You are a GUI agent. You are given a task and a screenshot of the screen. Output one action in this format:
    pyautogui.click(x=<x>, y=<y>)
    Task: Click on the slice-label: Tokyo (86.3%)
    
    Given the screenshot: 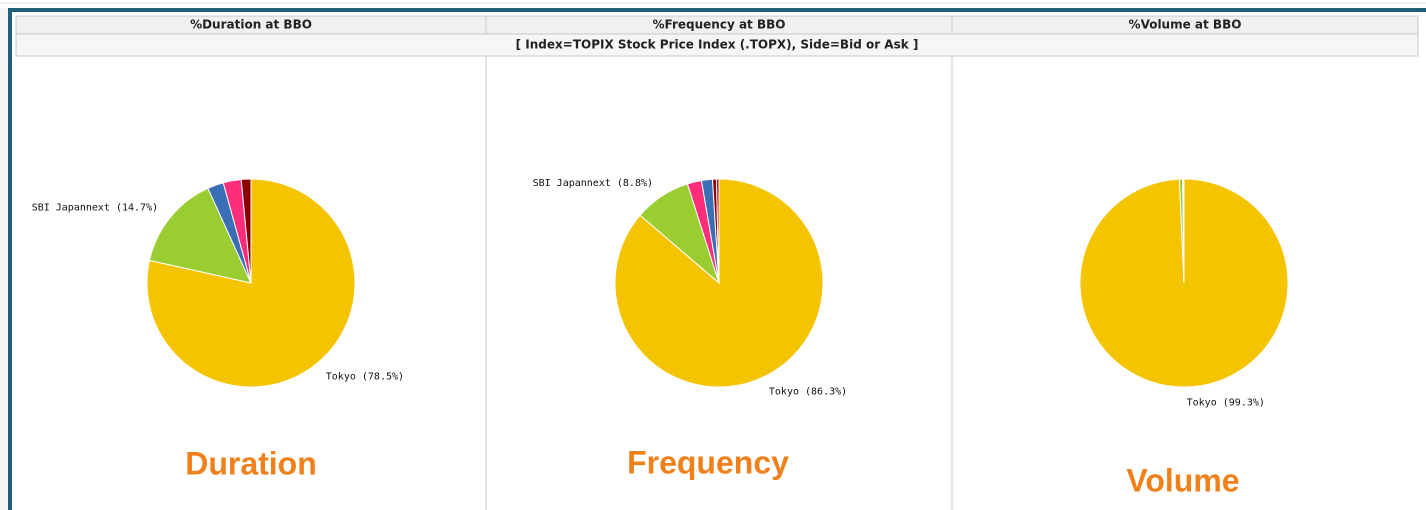 What is the action you would take?
    pyautogui.click(x=808, y=392)
    